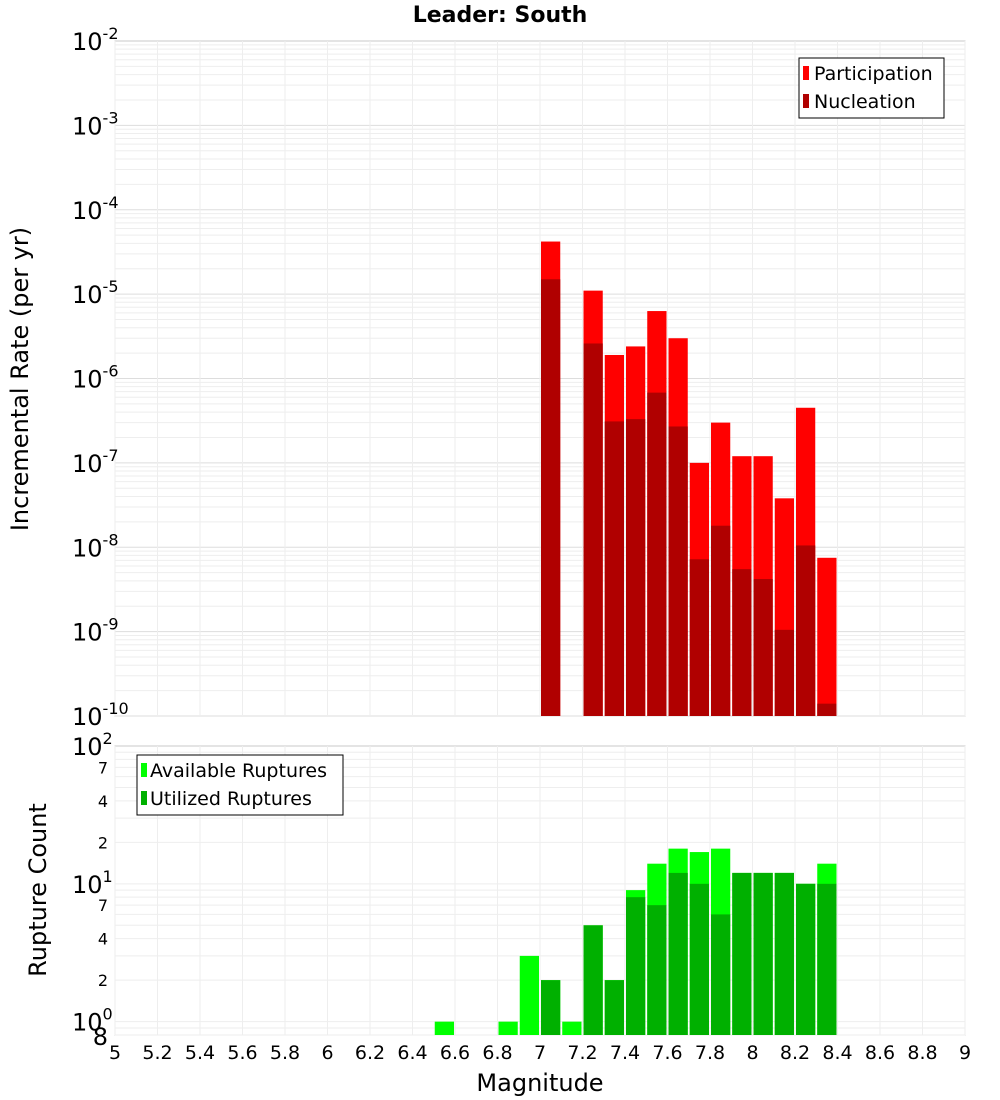 This screenshot has width=1000, height=1100. What do you see at coordinates (95, 631) in the screenshot?
I see `top-y-tick-label: 10⁻⁹` at bounding box center [95, 631].